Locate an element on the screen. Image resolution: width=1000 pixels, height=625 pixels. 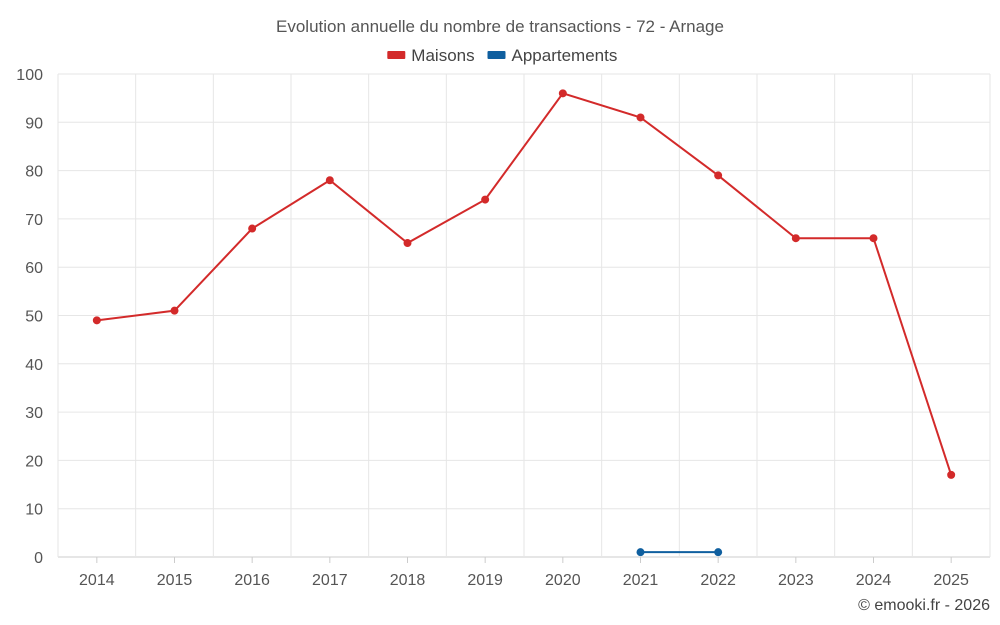
y-tick-label: 100 is located at coordinates (29, 75).